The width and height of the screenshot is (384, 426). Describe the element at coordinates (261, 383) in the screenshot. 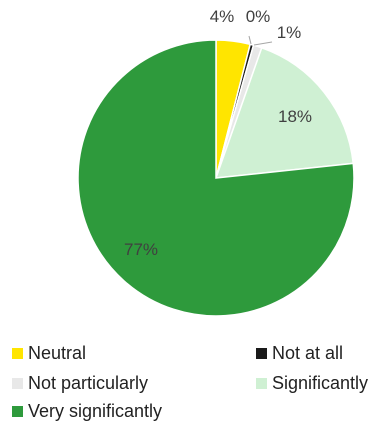

I see `legend-swatch-significantly` at that location.